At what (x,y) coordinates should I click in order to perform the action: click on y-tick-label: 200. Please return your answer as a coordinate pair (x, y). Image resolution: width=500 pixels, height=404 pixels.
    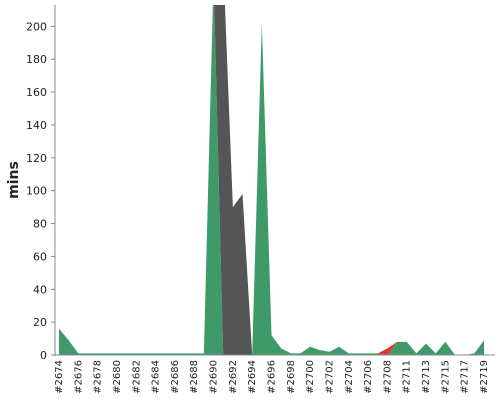
    Looking at the image, I should click on (36, 26).